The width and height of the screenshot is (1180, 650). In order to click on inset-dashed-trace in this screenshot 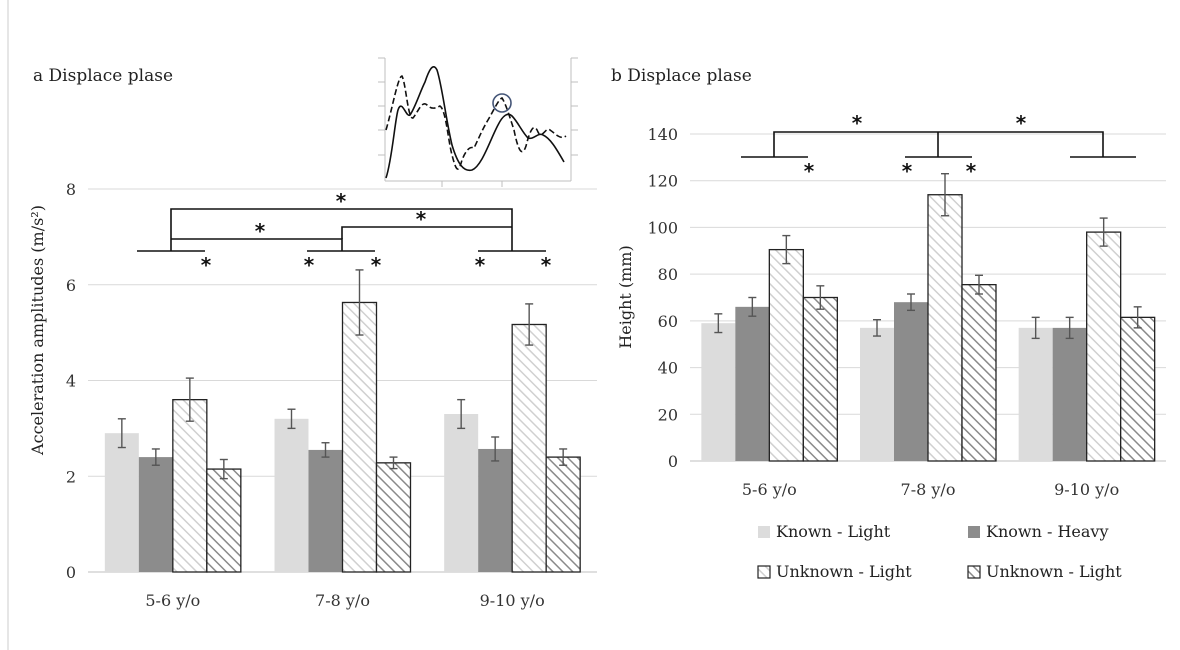, I will do `click(476, 122)`.